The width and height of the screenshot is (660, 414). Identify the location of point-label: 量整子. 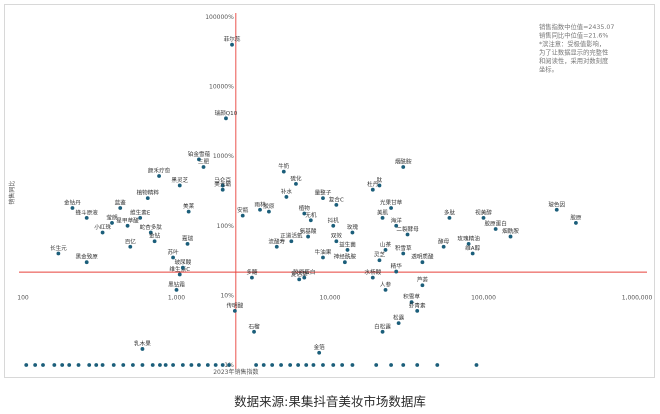
(323, 193).